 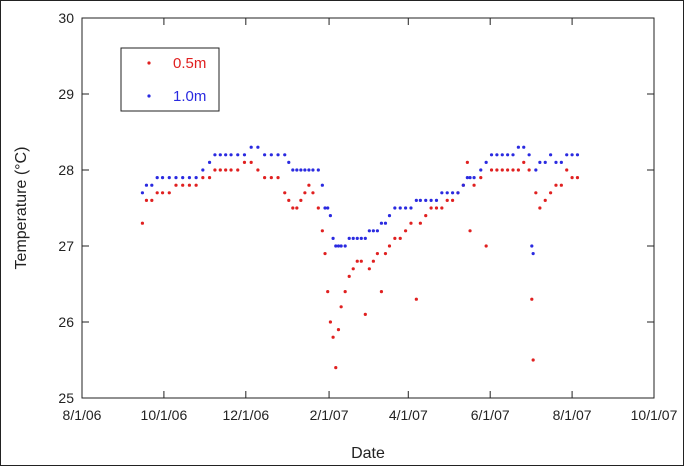 I want to click on point-1.0m-0, so click(x=142, y=193).